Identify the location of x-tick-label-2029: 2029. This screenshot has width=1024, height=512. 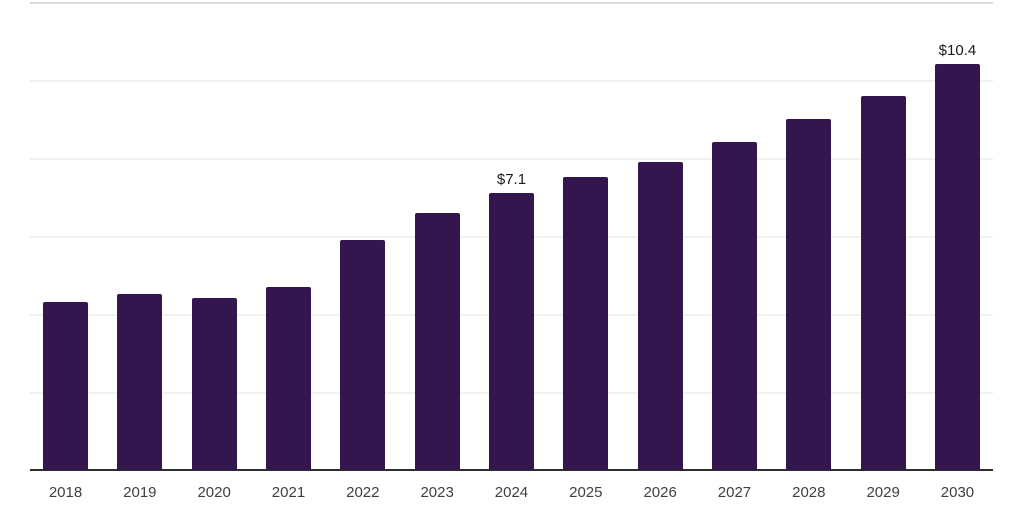
(883, 492).